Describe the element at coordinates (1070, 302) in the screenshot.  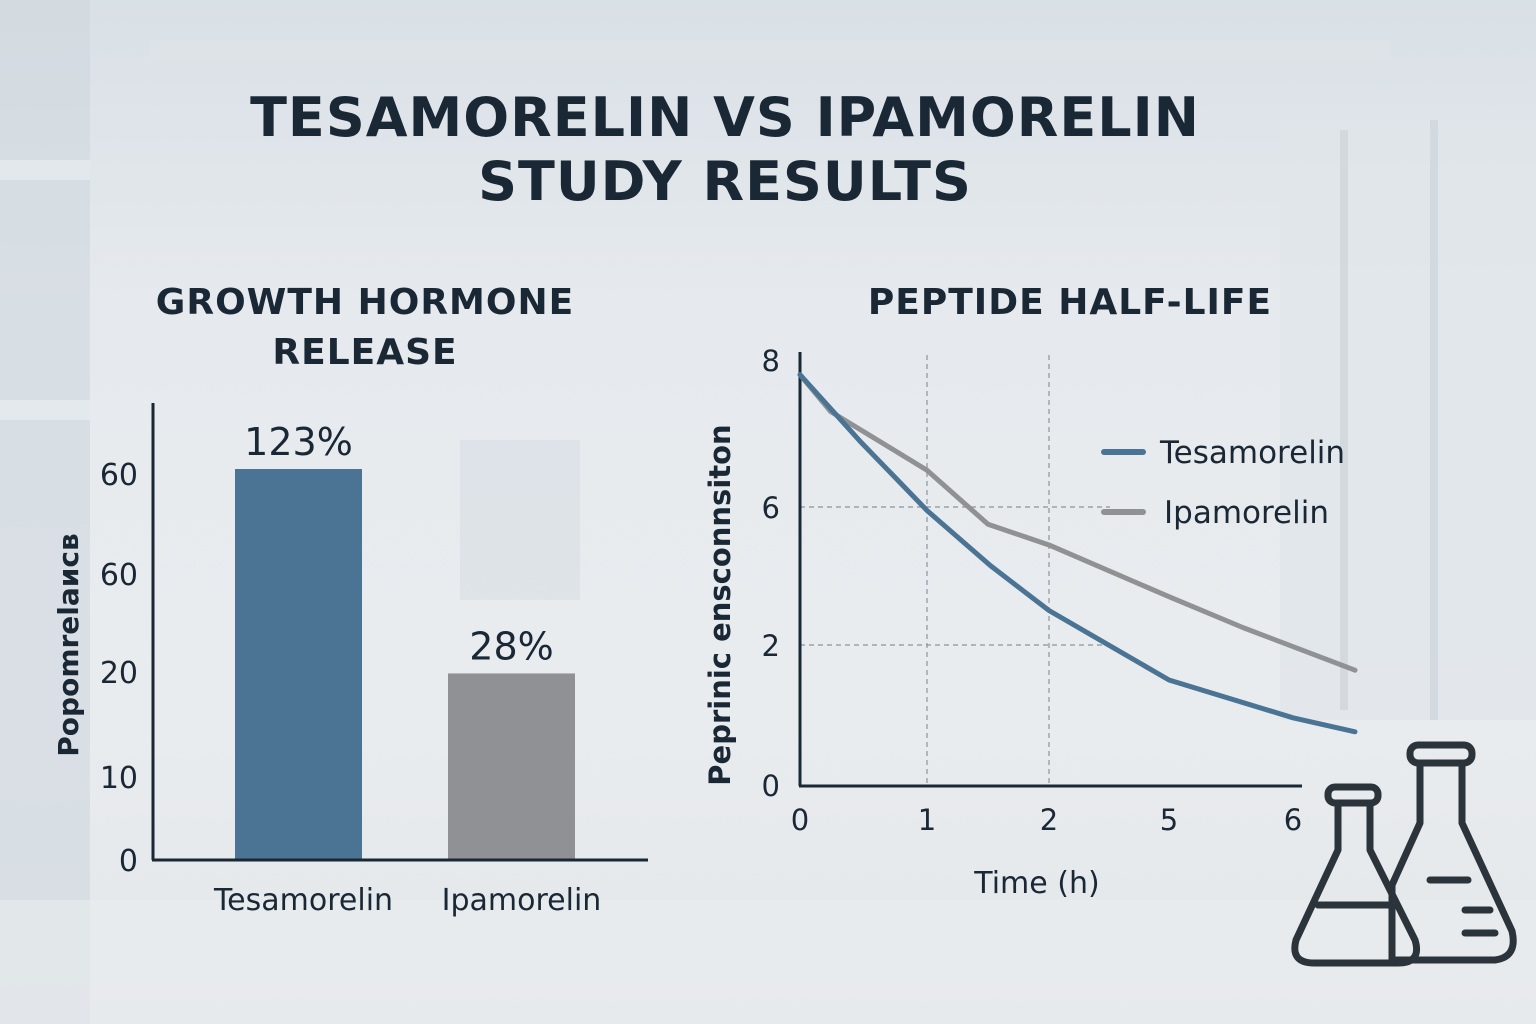
I see `line-chart-title: PEPTIDE HALF-LIFE` at that location.